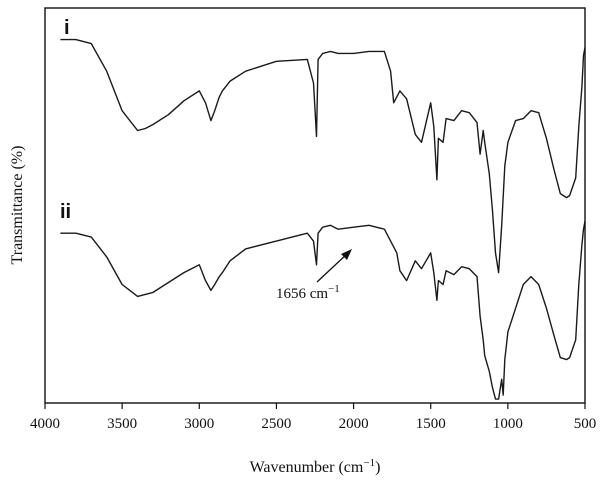 The width and height of the screenshot is (600, 484). What do you see at coordinates (332, 267) in the screenshot?
I see `annotation-arrow-line` at bounding box center [332, 267].